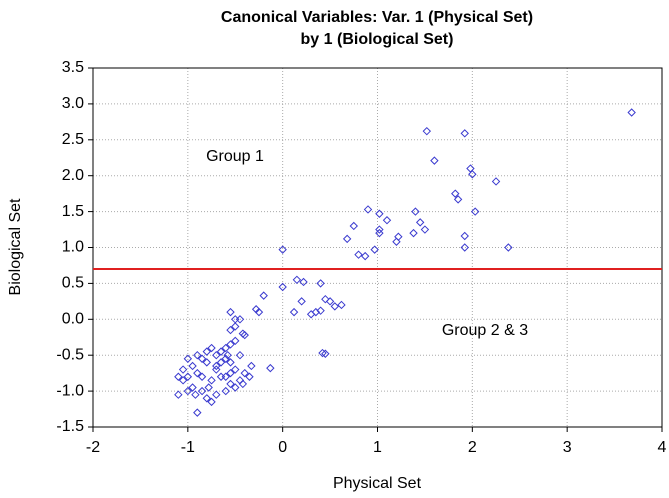  Describe the element at coordinates (662, 447) in the screenshot. I see `x-tick-label: 4` at that location.